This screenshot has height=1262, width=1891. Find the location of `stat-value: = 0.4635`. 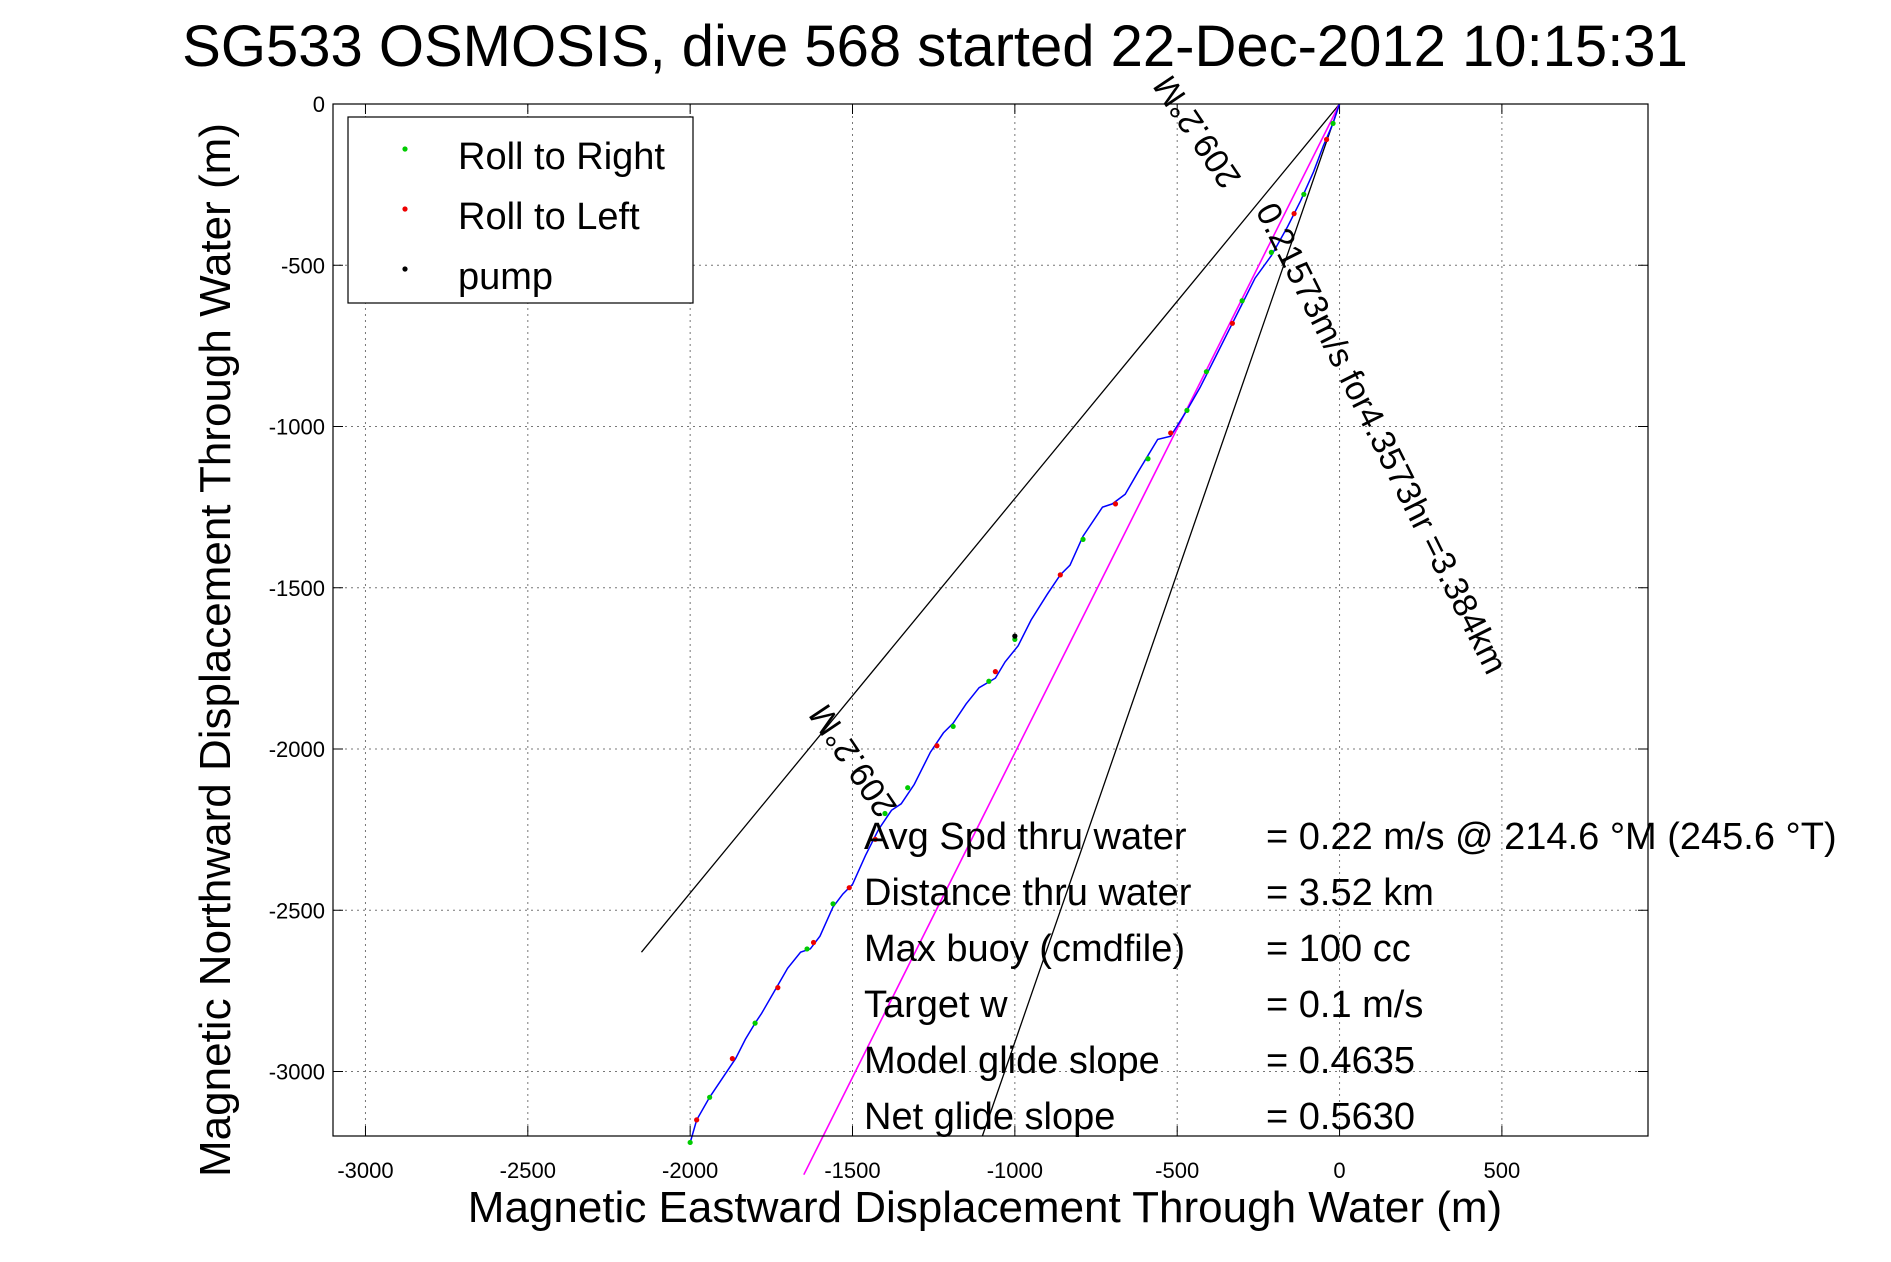

stat-value: = 0.4635 is located at coordinates (1340, 1061).